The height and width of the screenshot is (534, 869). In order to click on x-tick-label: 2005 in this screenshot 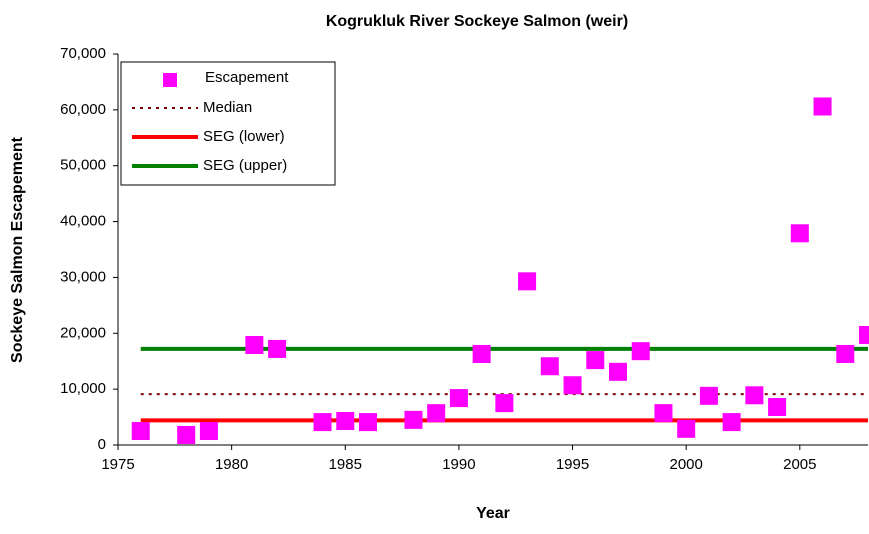, I will do `click(799, 464)`.